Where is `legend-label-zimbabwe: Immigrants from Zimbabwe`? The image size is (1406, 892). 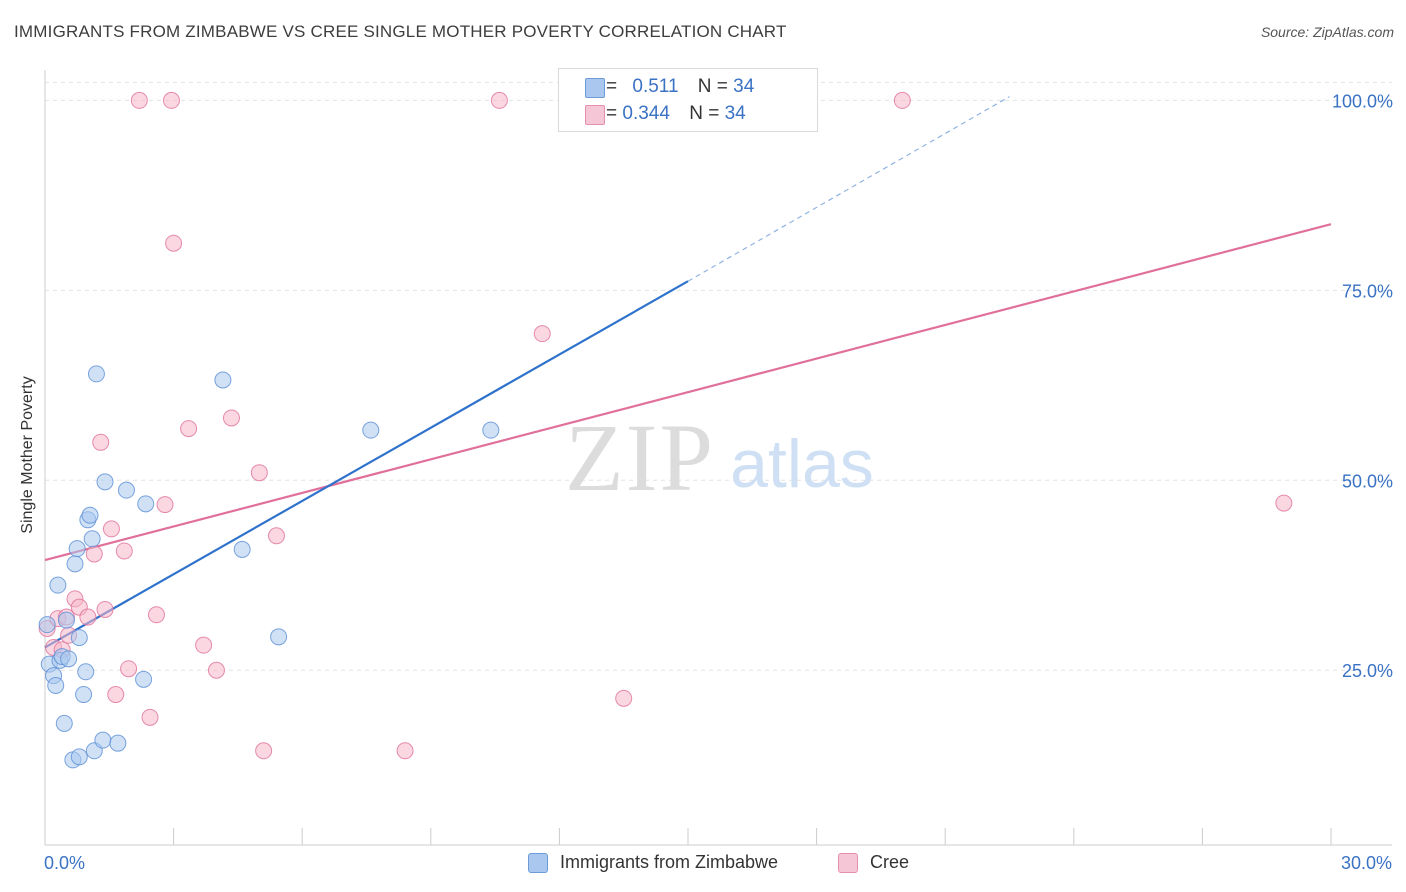 legend-label-zimbabwe: Immigrants from Zimbabwe is located at coordinates (669, 862).